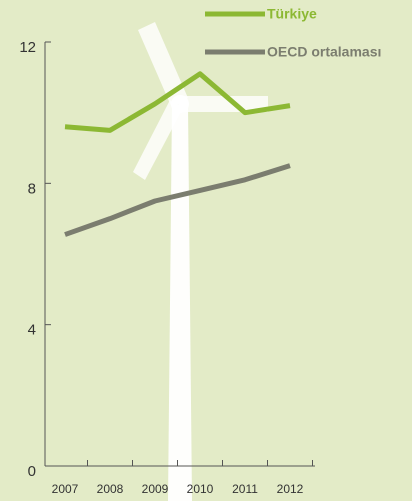 Image resolution: width=412 pixels, height=501 pixels. What do you see at coordinates (110, 489) in the screenshot?
I see `x-tick-label: 2008` at bounding box center [110, 489].